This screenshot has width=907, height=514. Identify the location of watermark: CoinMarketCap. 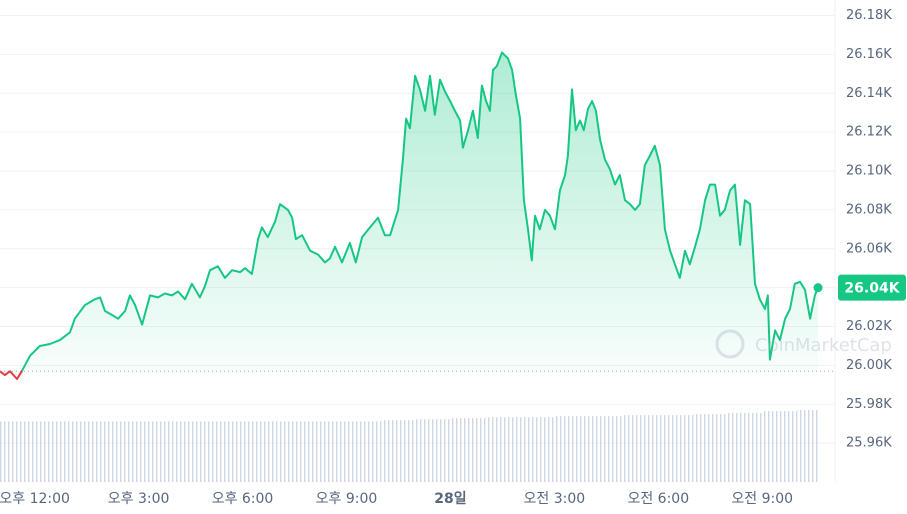
(803, 344).